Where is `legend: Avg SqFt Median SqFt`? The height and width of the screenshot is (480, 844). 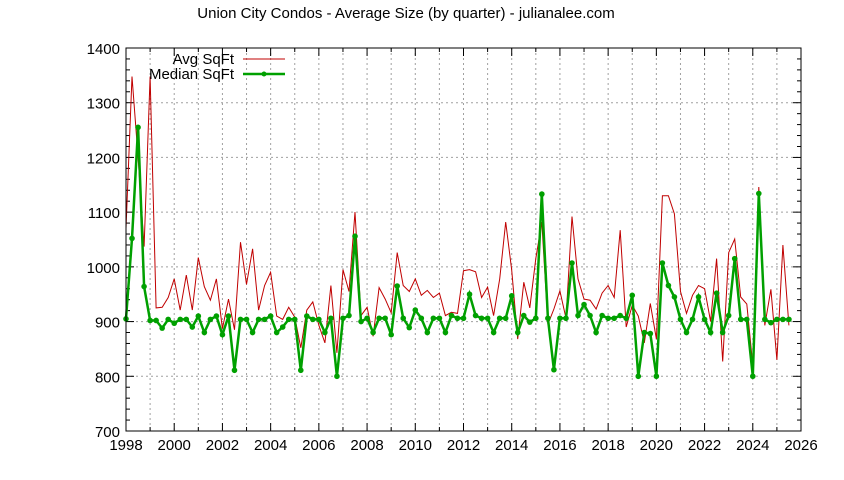
legend: Avg SqFt Median SqFt is located at coordinates (217, 67).